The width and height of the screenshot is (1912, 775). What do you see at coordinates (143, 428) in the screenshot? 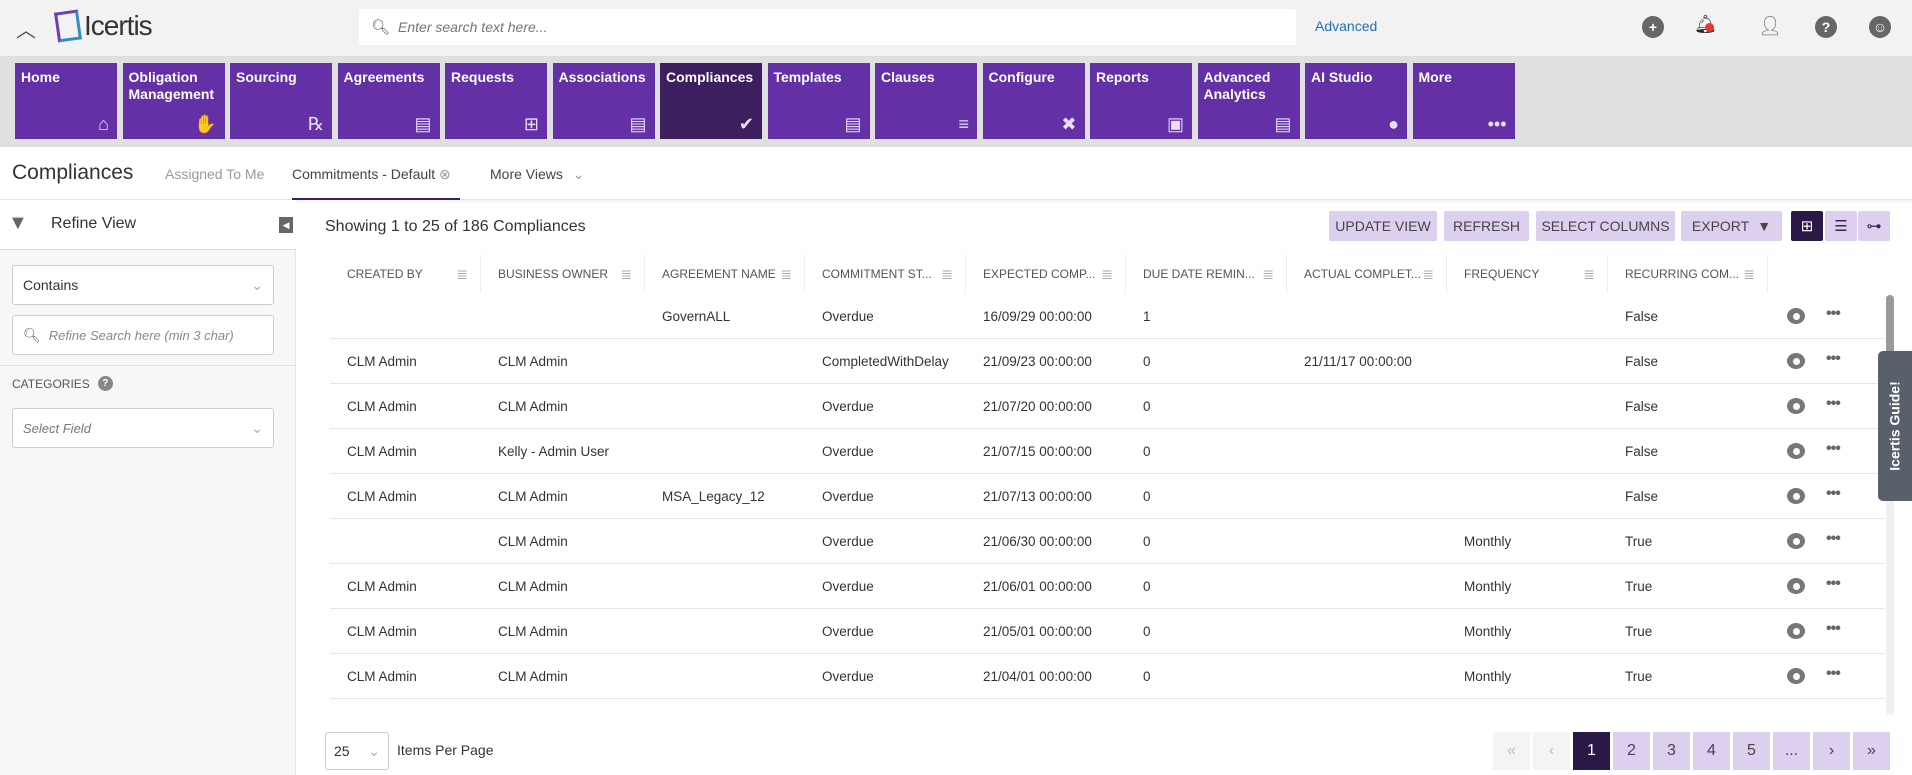
I see `select-field-dropdown: Select Field ⌄` at bounding box center [143, 428].